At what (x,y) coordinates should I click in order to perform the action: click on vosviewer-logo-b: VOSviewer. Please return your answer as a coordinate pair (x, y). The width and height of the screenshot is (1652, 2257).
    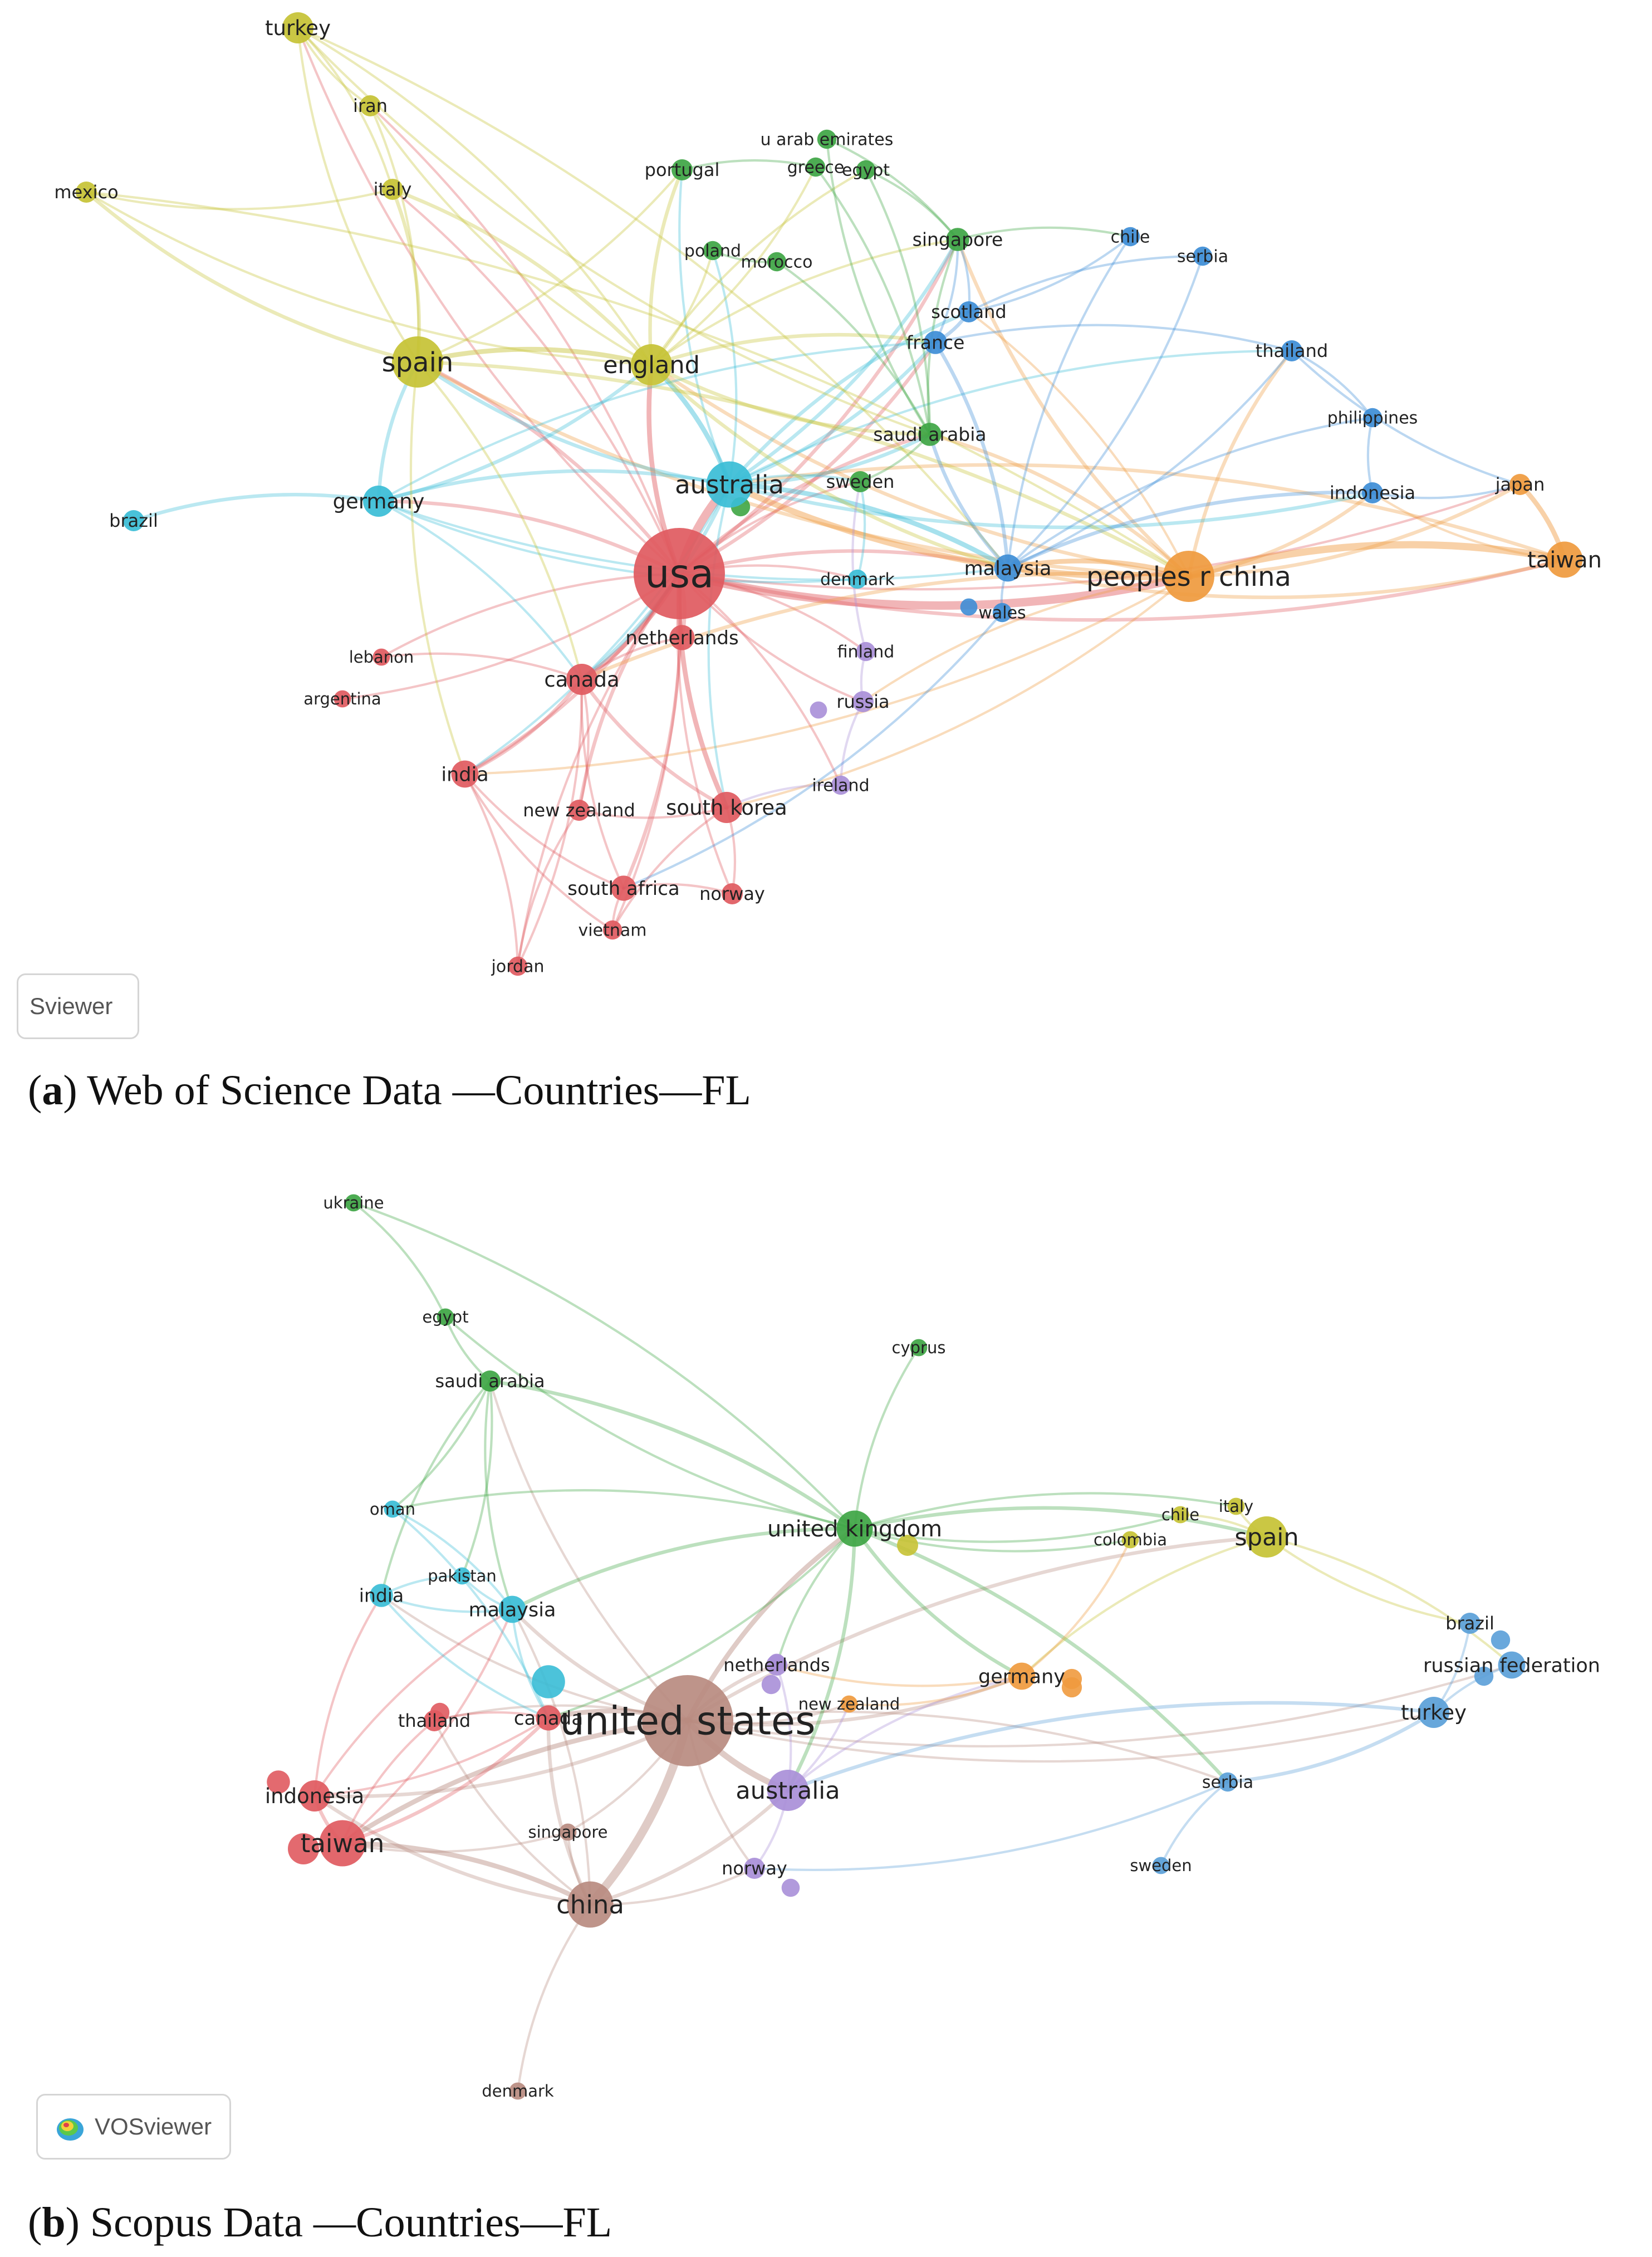
    Looking at the image, I should click on (133, 2127).